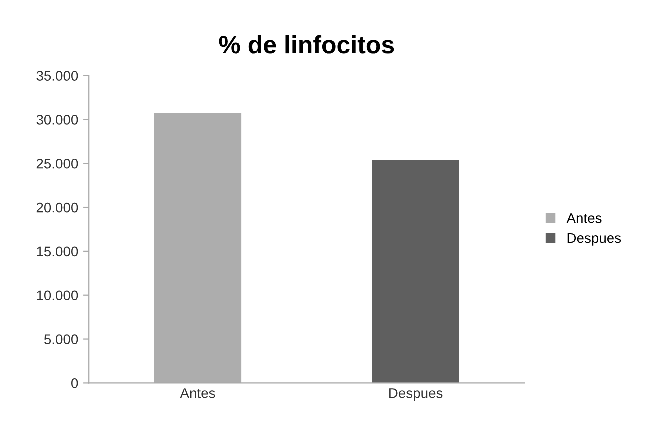 Image resolution: width=660 pixels, height=433 pixels. What do you see at coordinates (75, 383) in the screenshot?
I see `y-tick-label: 0` at bounding box center [75, 383].